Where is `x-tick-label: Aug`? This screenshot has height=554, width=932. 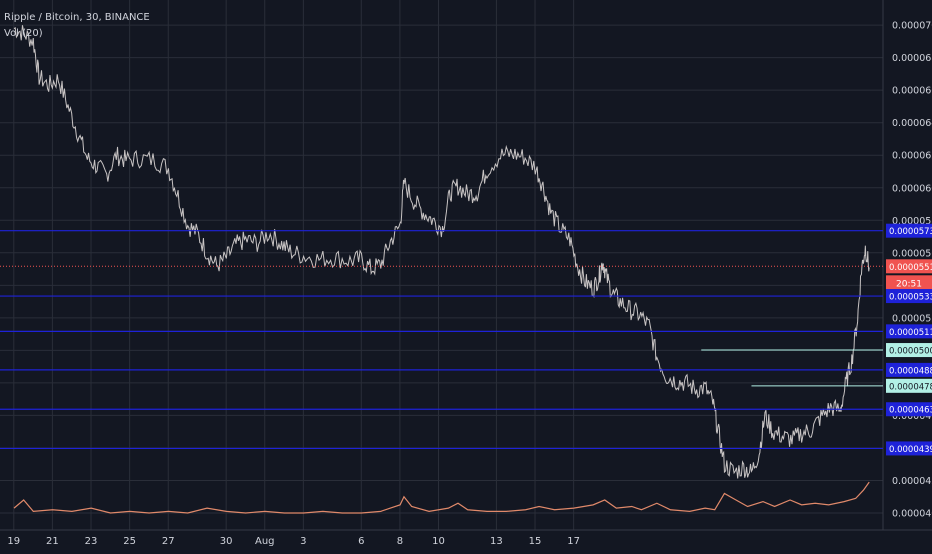
x-tick-label: Aug is located at coordinates (265, 541).